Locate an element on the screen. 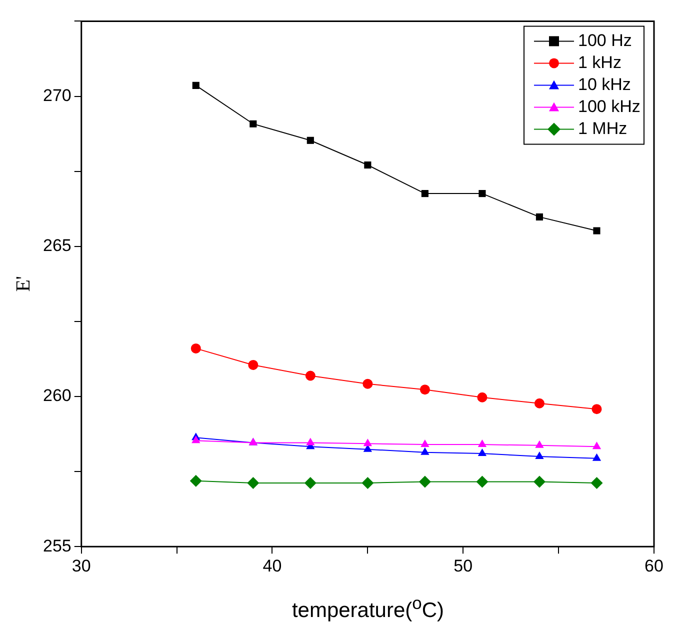 This screenshot has height=634, width=675. legend-label: 100 Hz is located at coordinates (605, 40).